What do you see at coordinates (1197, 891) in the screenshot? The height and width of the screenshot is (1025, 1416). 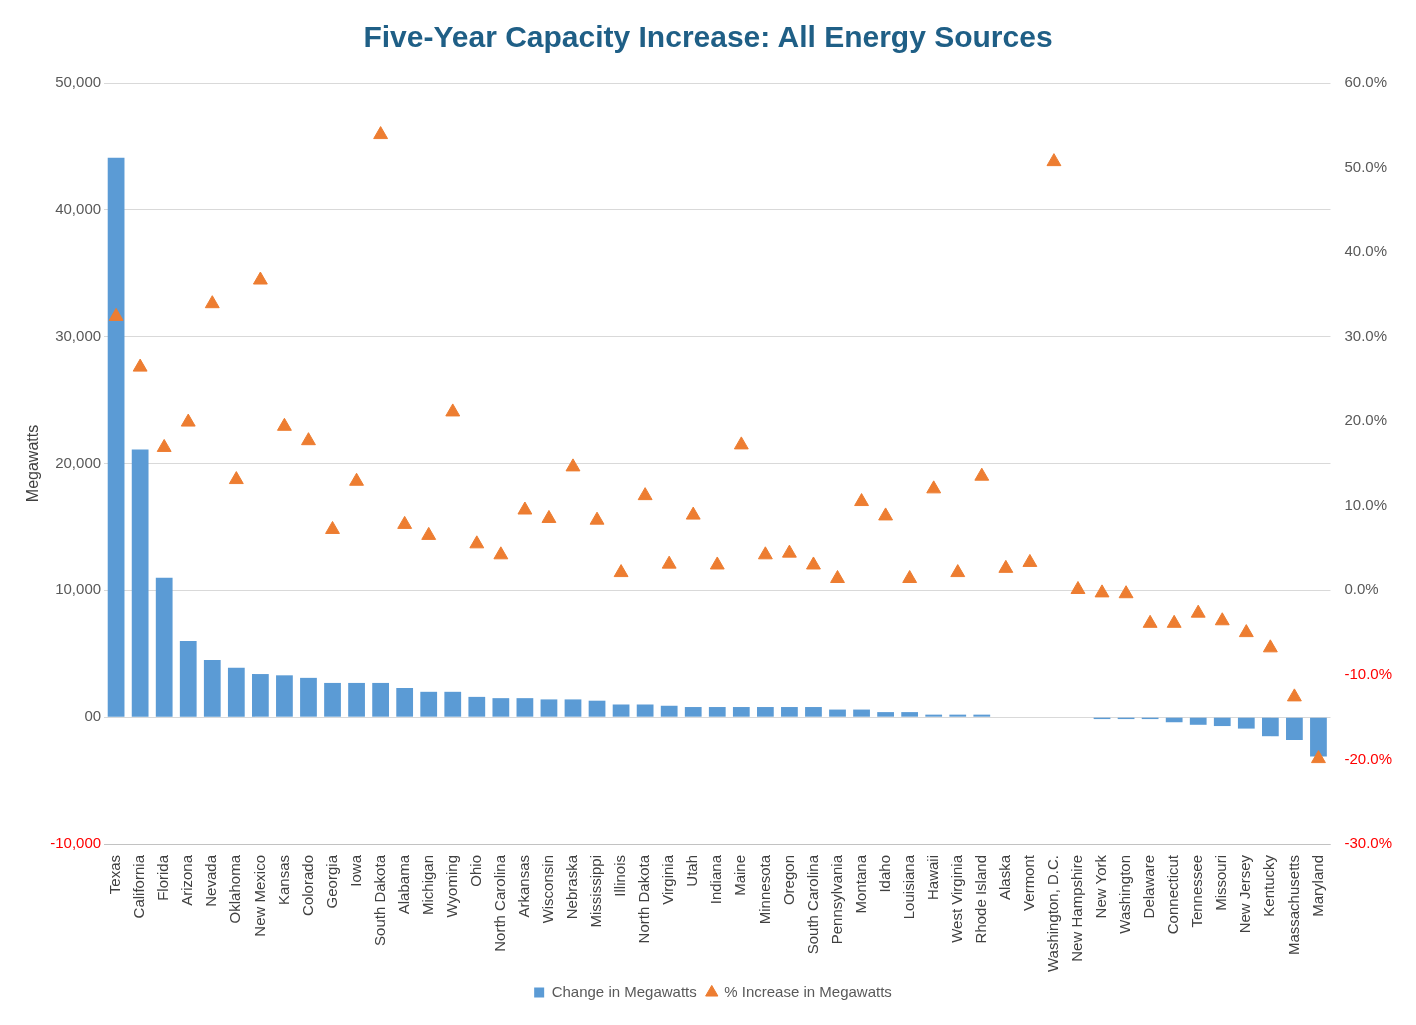 I see `x-tick-label: Tennessee` at bounding box center [1197, 891].